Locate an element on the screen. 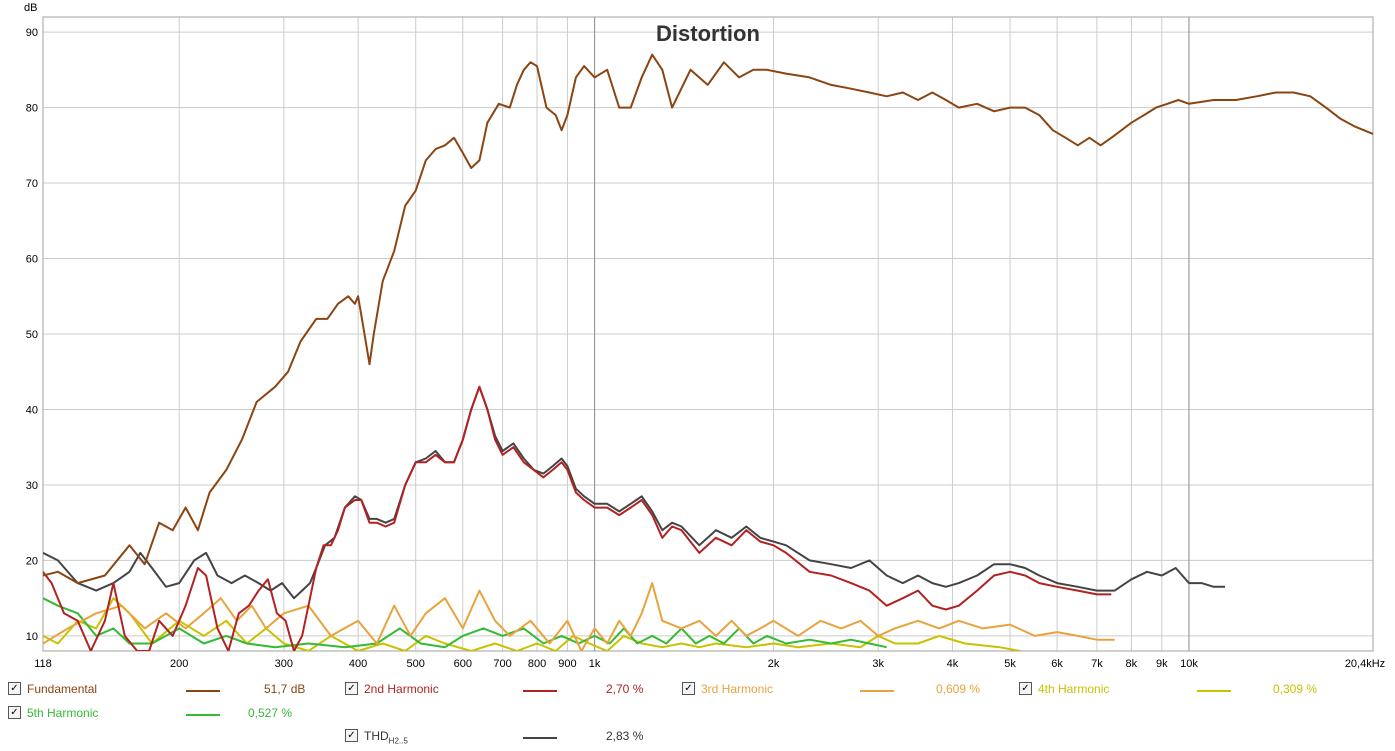 The image size is (1395, 751). checkbox-5th-harmonic: ✓ is located at coordinates (14, 712).